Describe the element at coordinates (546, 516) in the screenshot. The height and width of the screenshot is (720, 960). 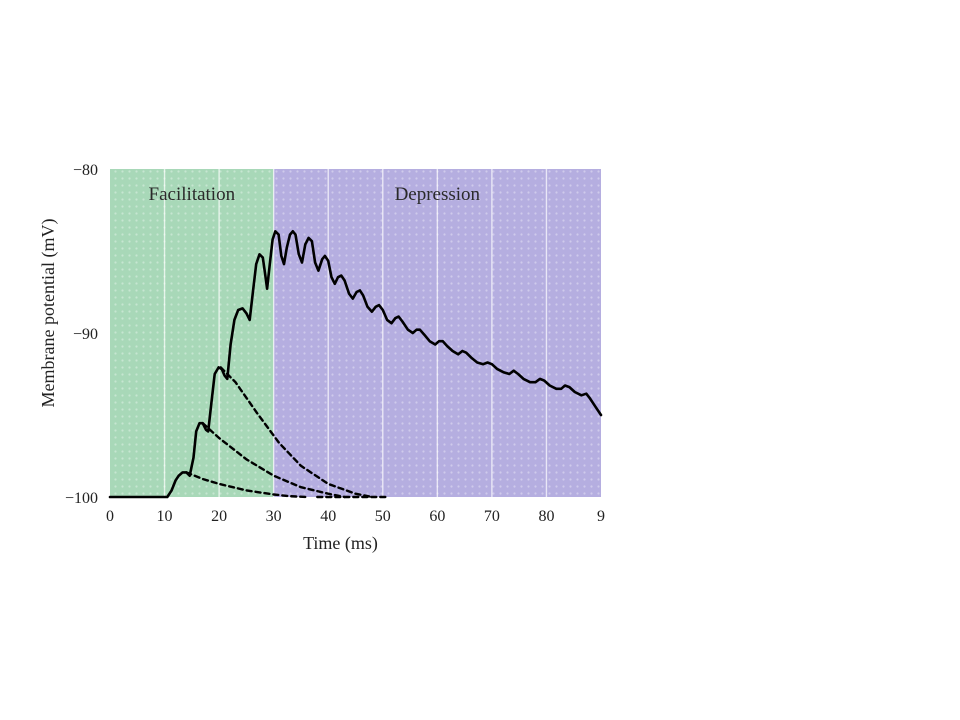
I see `x-tick-label-8: 80` at that location.